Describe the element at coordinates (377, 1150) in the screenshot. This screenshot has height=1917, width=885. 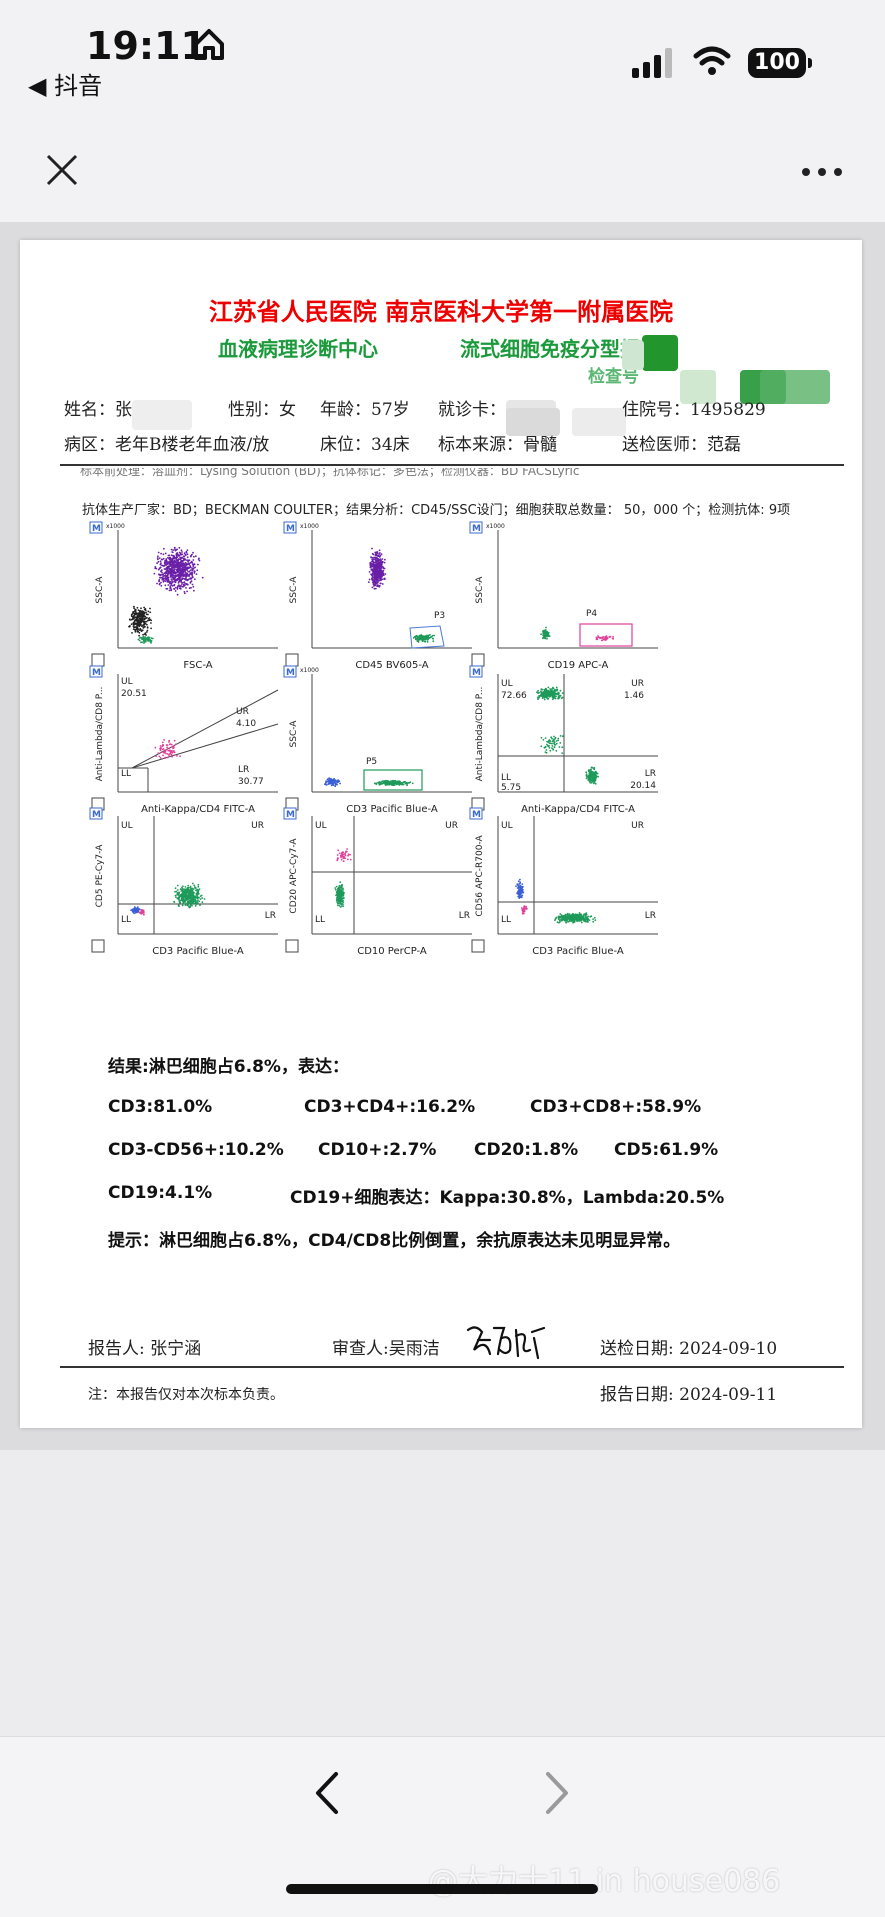
I see `result-cd10: CD10+:2.7%` at that location.